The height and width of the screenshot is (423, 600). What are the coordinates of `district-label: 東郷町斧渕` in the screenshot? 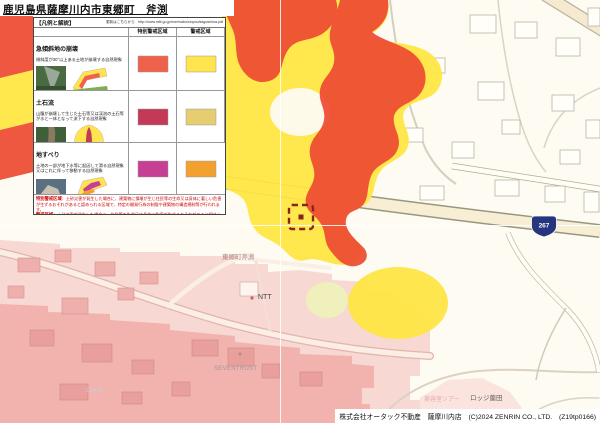 It's located at (238, 257).